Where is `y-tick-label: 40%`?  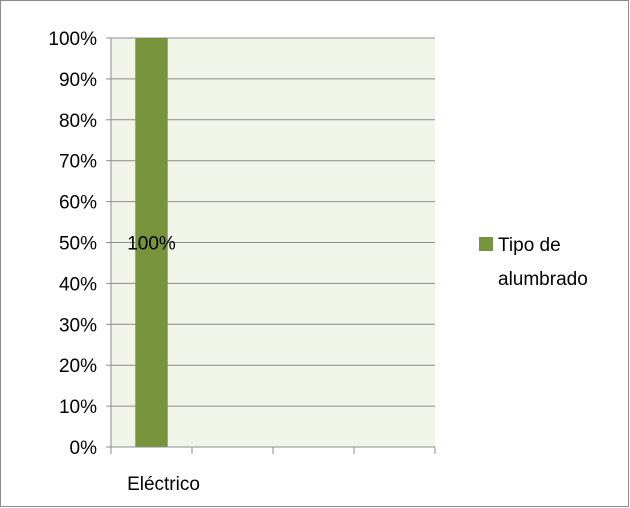 y-tick-label: 40% is located at coordinates (78, 284).